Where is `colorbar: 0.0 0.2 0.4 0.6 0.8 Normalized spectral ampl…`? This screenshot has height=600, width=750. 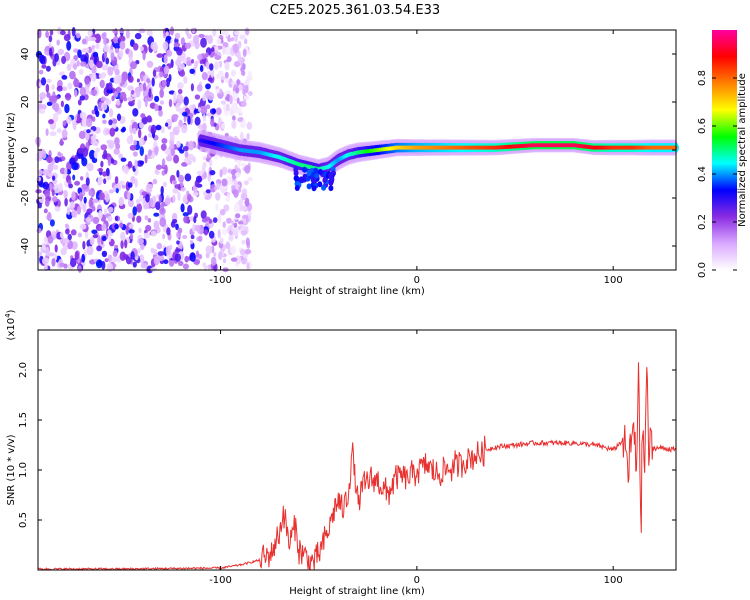
colorbar: 0.0 0.2 0.4 0.6 0.8 Normalized spectral ampl… is located at coordinates (722, 154).